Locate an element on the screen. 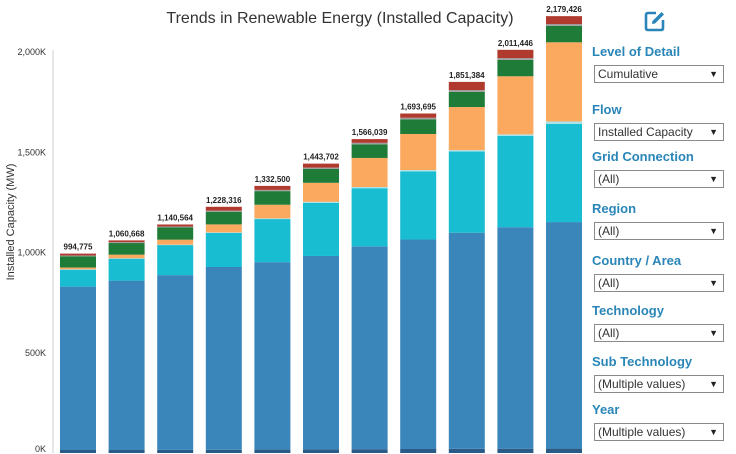  sub-technology-dropdown: (Multiple values) ▼ is located at coordinates (659, 384).